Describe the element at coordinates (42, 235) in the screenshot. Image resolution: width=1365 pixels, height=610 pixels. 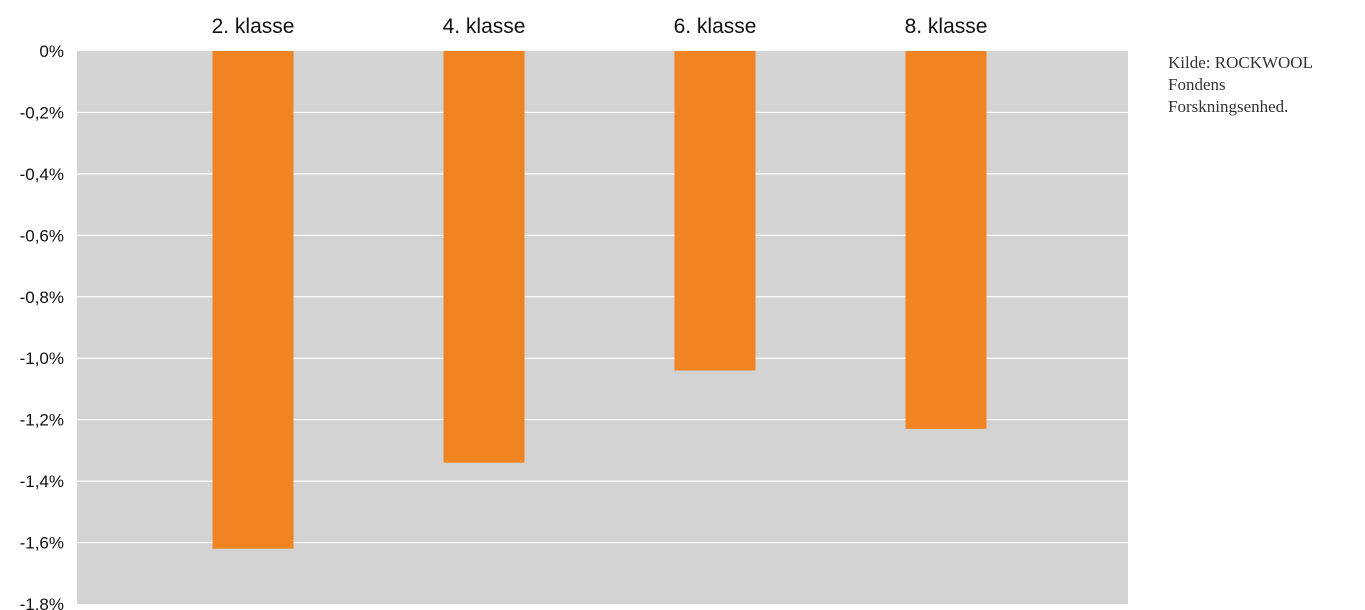
I see `y-tick-label: -0,6%` at that location.